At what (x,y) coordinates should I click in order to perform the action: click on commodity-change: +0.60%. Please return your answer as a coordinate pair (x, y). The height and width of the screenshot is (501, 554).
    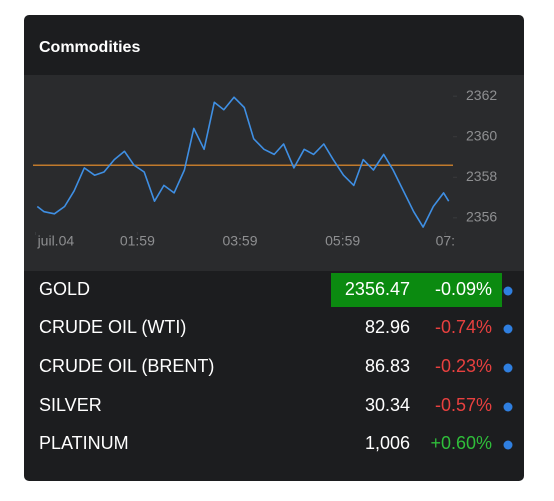
    Looking at the image, I should click on (461, 443).